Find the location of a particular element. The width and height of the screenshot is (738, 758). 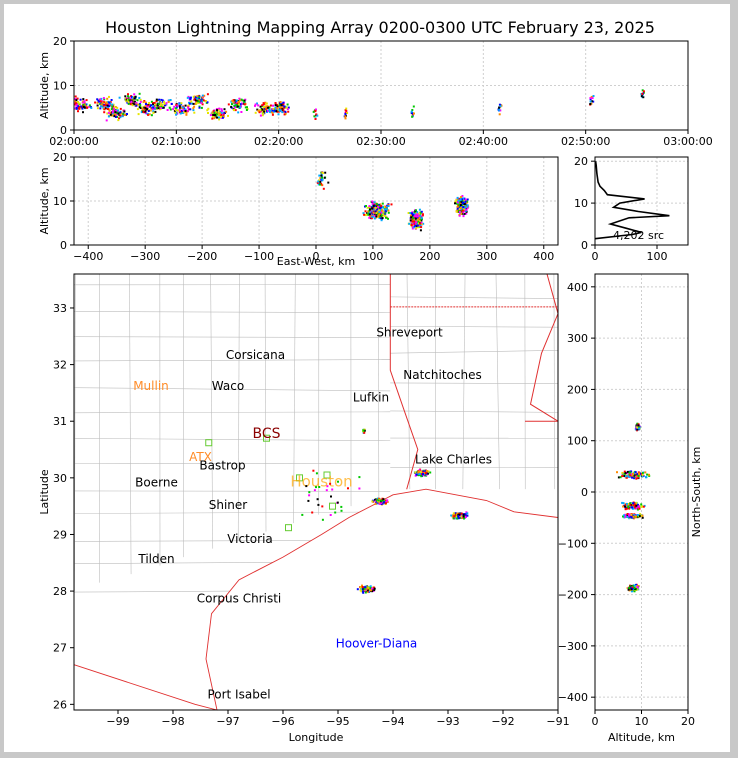

city-label: Boerne is located at coordinates (156, 482).